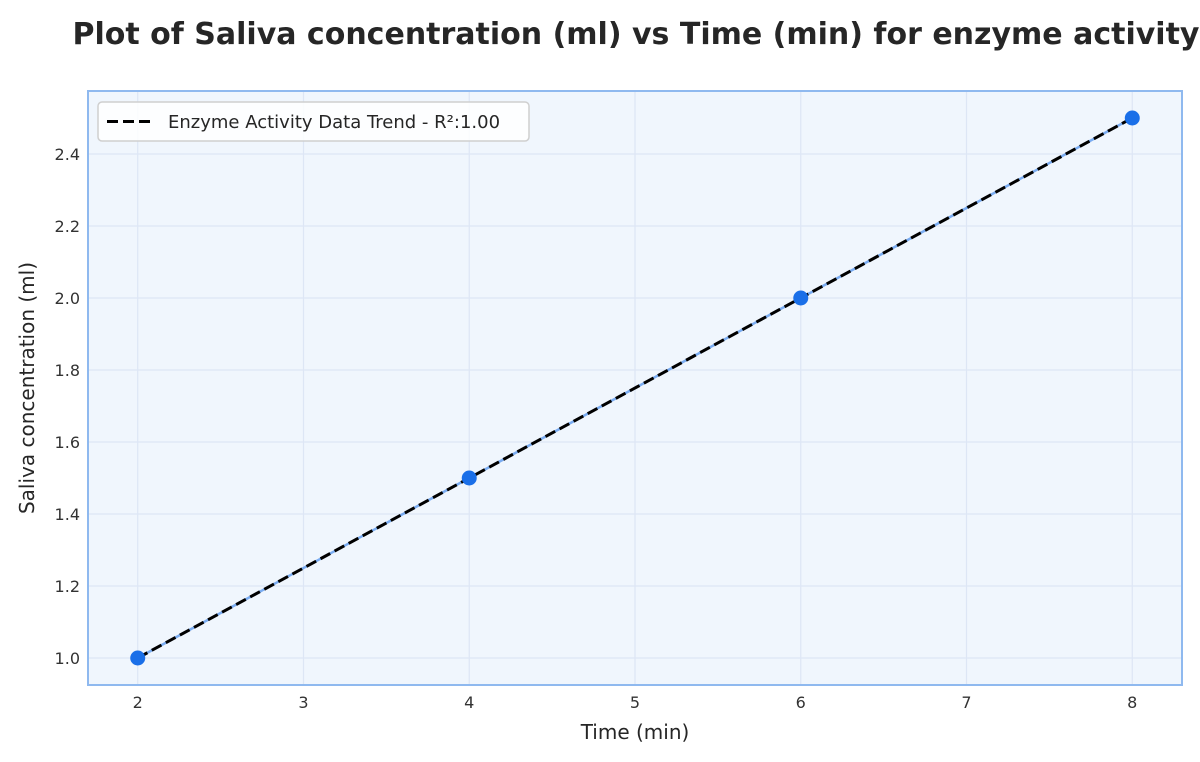 The width and height of the screenshot is (1200, 762). I want to click on y-tick-label-6: 2.2, so click(67, 226).